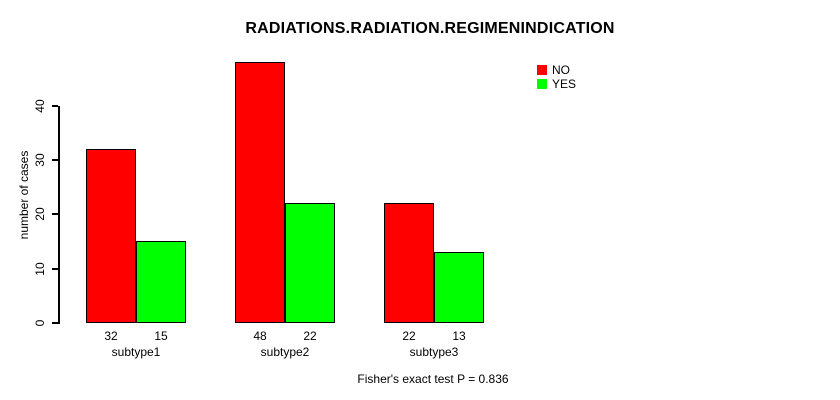 The width and height of the screenshot is (840, 400). What do you see at coordinates (111, 336) in the screenshot?
I see `bar-value-label: 32` at bounding box center [111, 336].